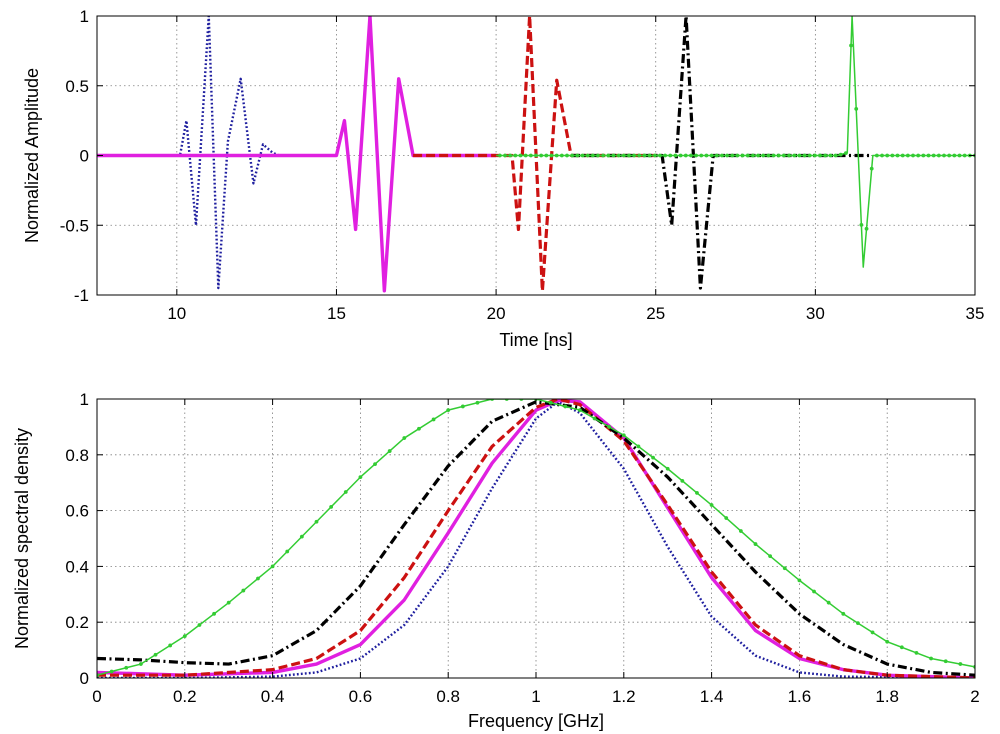  I want to click on x-tick-label: 2, so click(974, 696).